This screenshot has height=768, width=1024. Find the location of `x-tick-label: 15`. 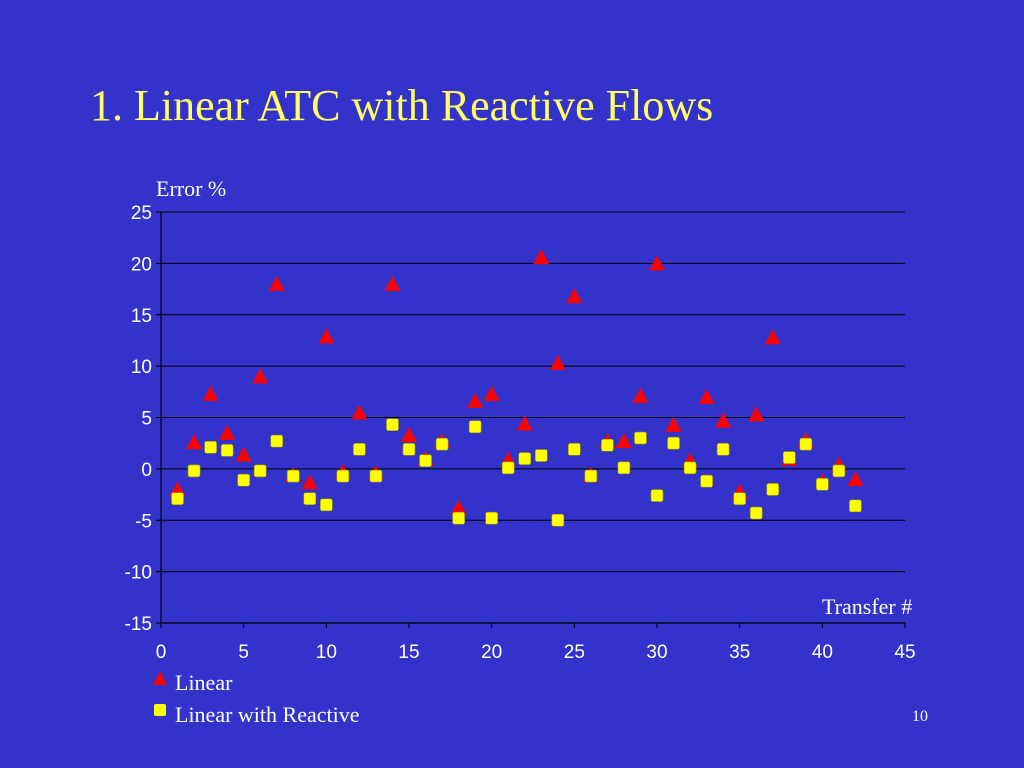

x-tick-label: 15 is located at coordinates (408, 652).